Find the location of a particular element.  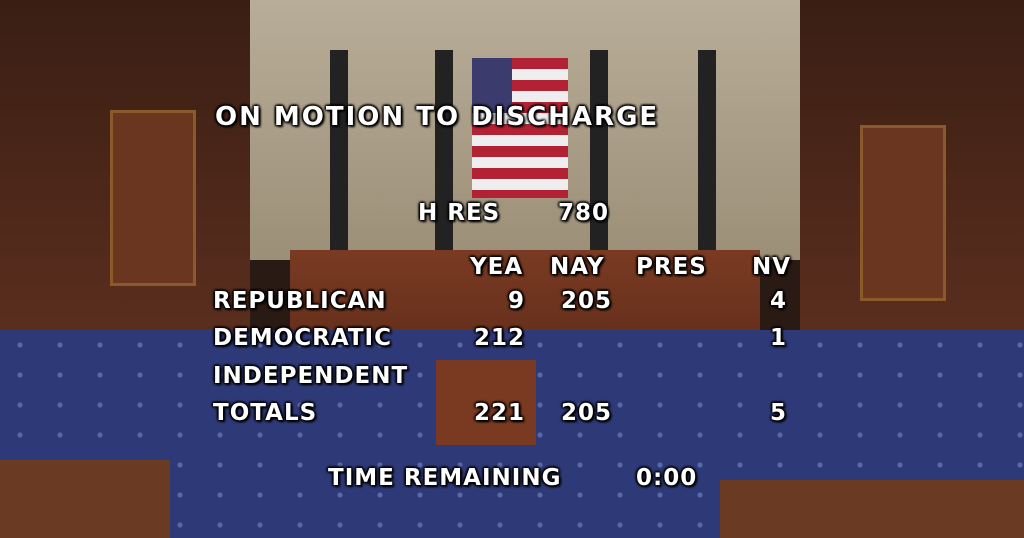

yea-count: 212 is located at coordinates (499, 338).